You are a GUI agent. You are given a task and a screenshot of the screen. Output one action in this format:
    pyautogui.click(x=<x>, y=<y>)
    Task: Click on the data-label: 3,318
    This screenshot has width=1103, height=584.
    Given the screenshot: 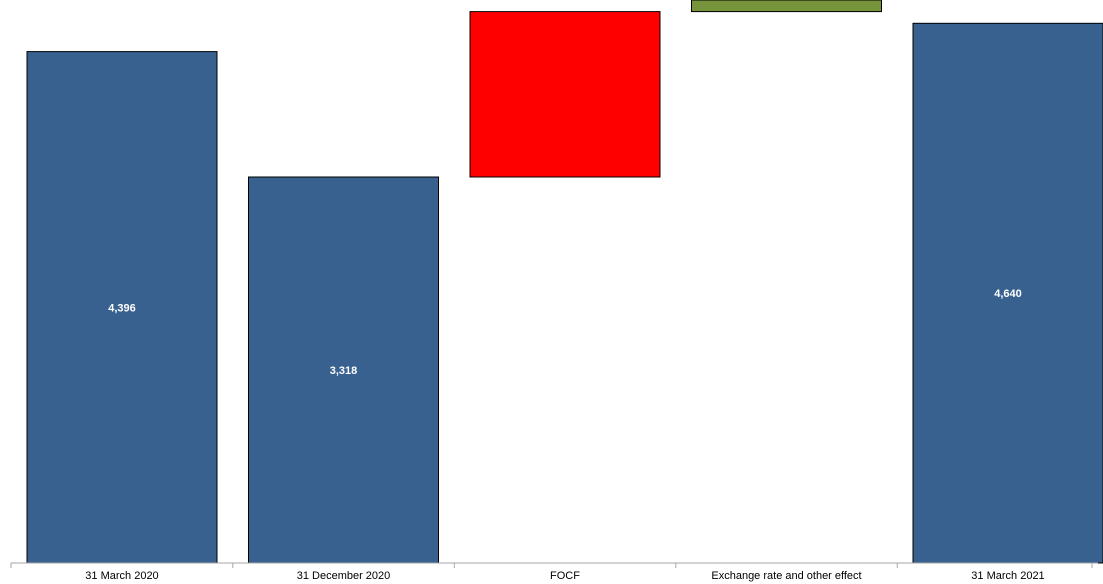 What is the action you would take?
    pyautogui.click(x=344, y=371)
    